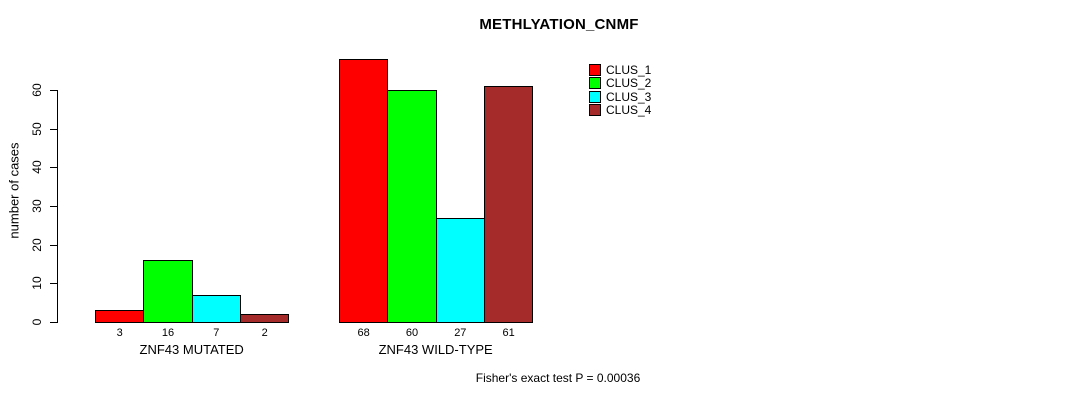 The image size is (1090, 400). Describe the element at coordinates (37, 244) in the screenshot. I see `y-axis-tick-label: 20` at that location.